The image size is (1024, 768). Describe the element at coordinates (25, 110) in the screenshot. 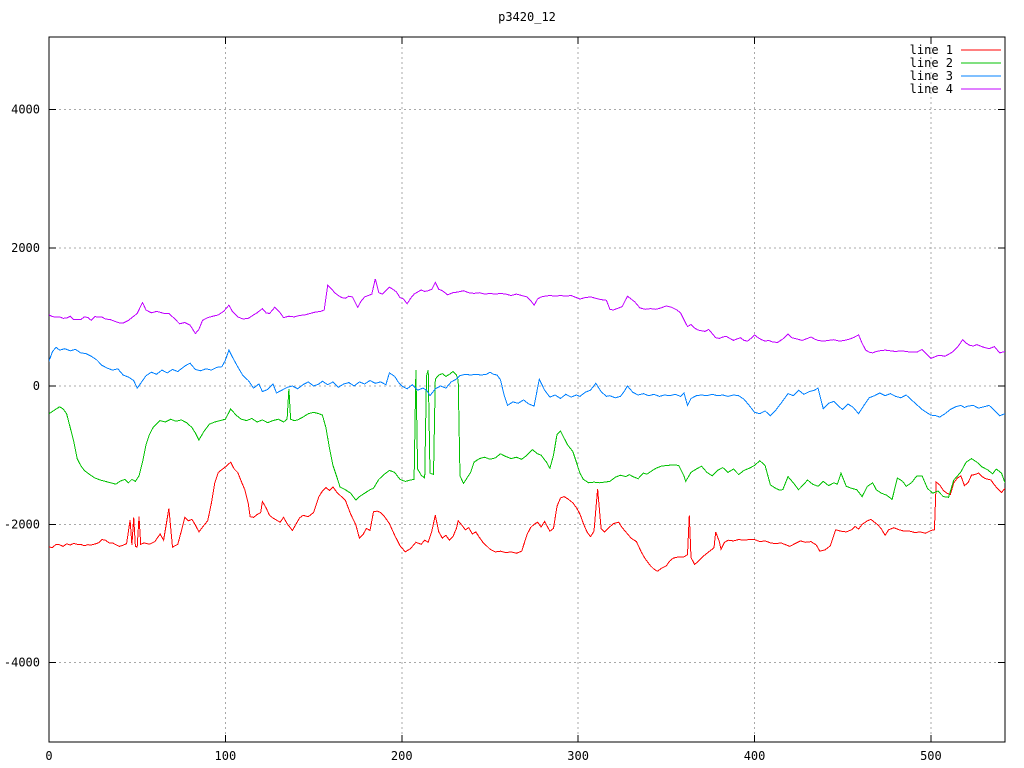

I see `y-tick-label: 4000` at that location.